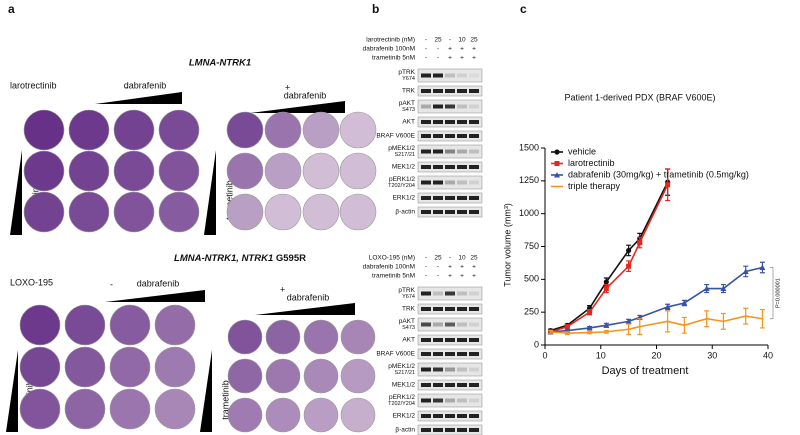 The image size is (800, 435). What do you see at coordinates (395, 136) in the screenshot?
I see `band-label: BRAF V600E` at bounding box center [395, 136].